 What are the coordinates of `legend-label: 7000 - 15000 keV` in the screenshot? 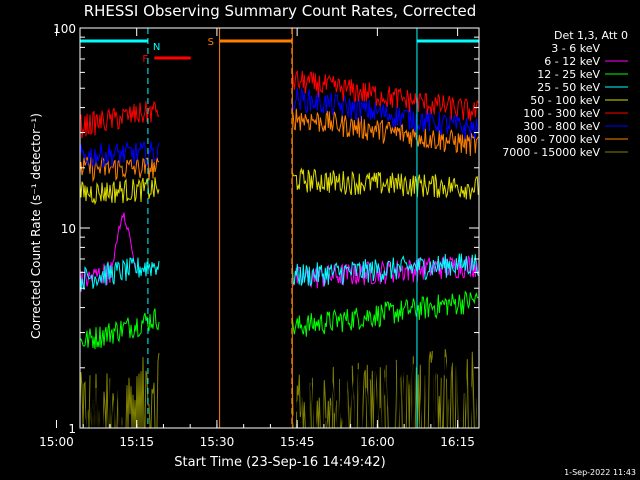 It's located at (551, 152).